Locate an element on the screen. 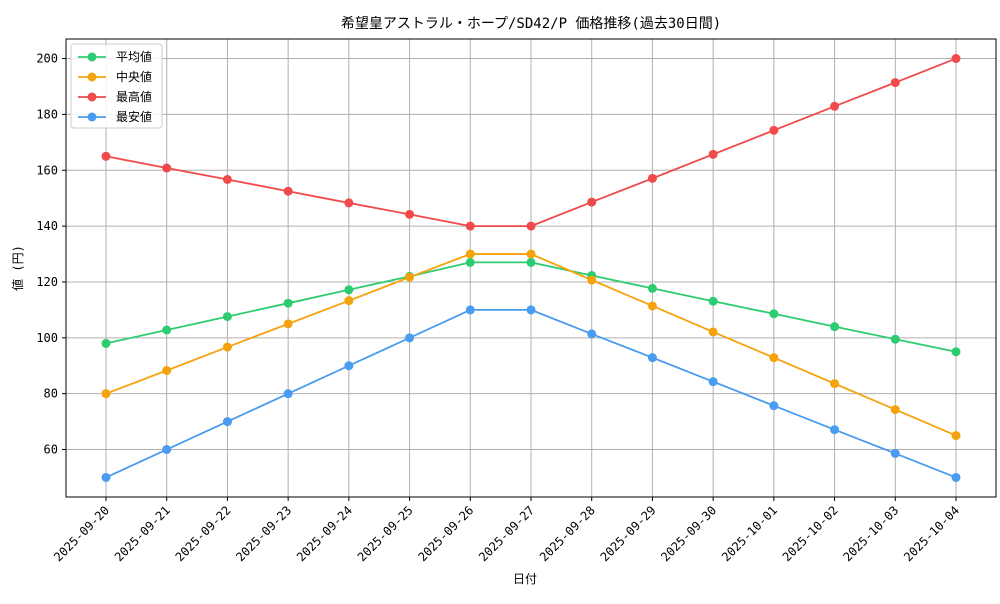 The height and width of the screenshot is (604, 1000). y-tick-label: 120 is located at coordinates (47, 282).